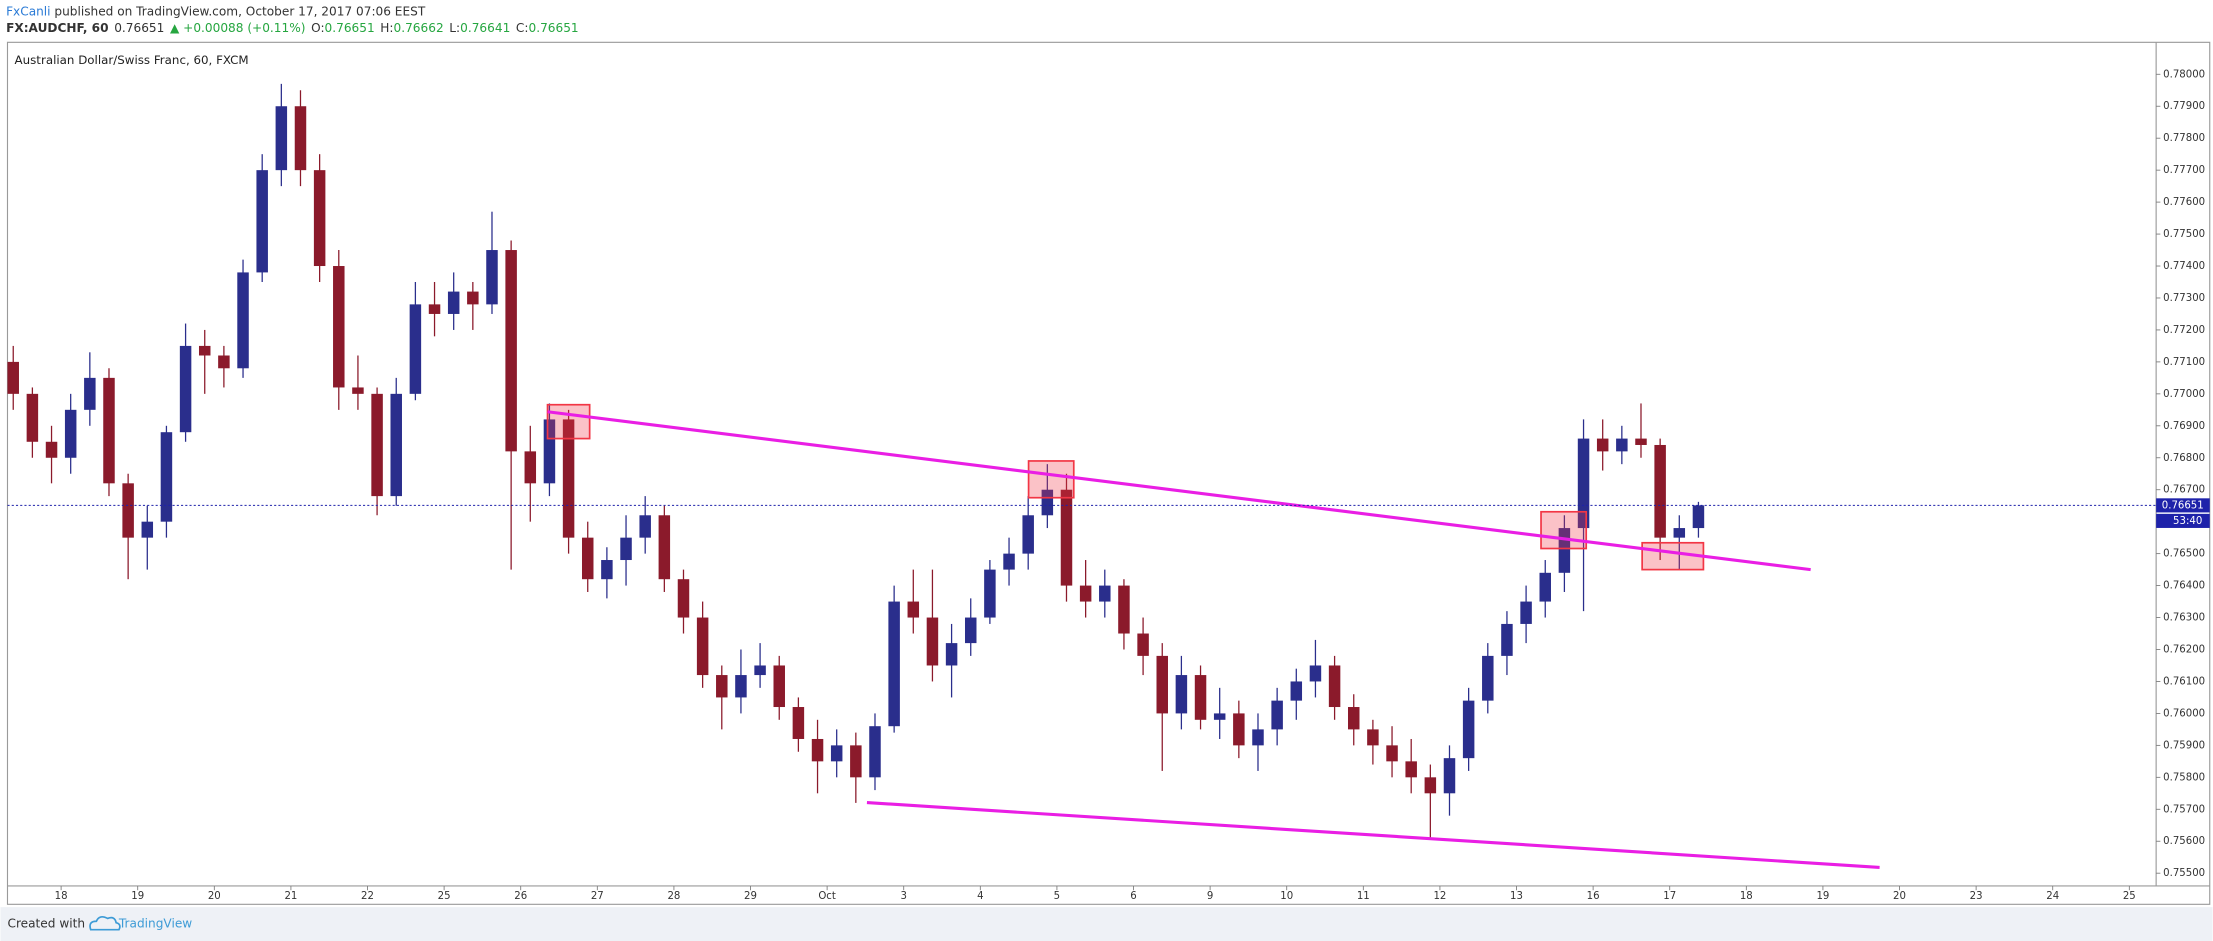  What do you see at coordinates (1439, 896) in the screenshot?
I see `x-tick-label: 12` at bounding box center [1439, 896].